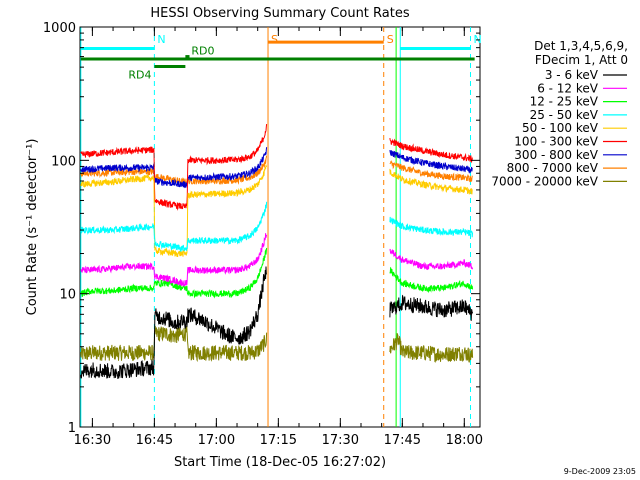 This screenshot has width=640, height=480. Describe the element at coordinates (279, 13) in the screenshot. I see `chart-title: HESSI Observing Summary Count Rates` at that location.